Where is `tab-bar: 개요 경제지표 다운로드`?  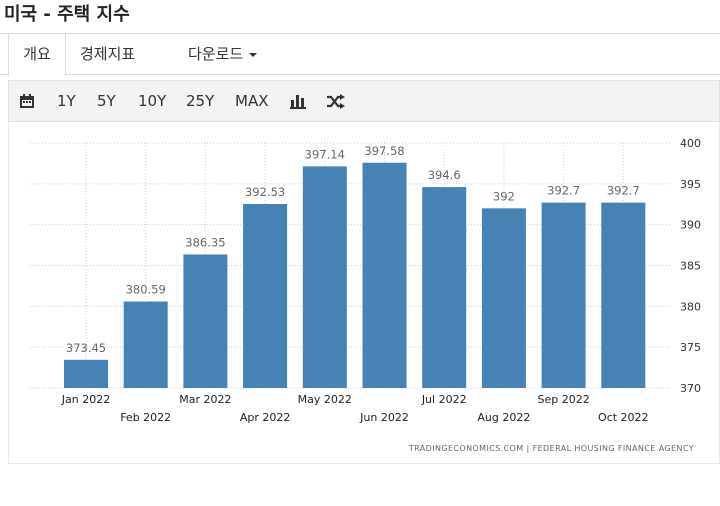
tab-bar: 개요 경제지표 다운로드 is located at coordinates (360, 54).